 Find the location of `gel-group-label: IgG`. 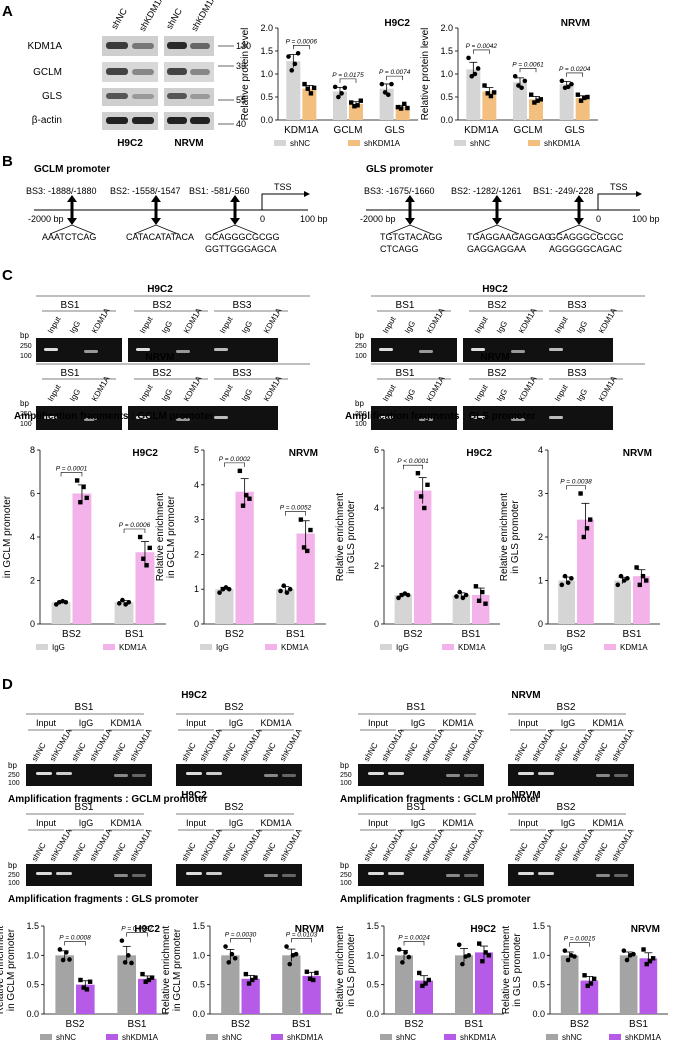

gel-group-label: IgG is located at coordinates (568, 823).